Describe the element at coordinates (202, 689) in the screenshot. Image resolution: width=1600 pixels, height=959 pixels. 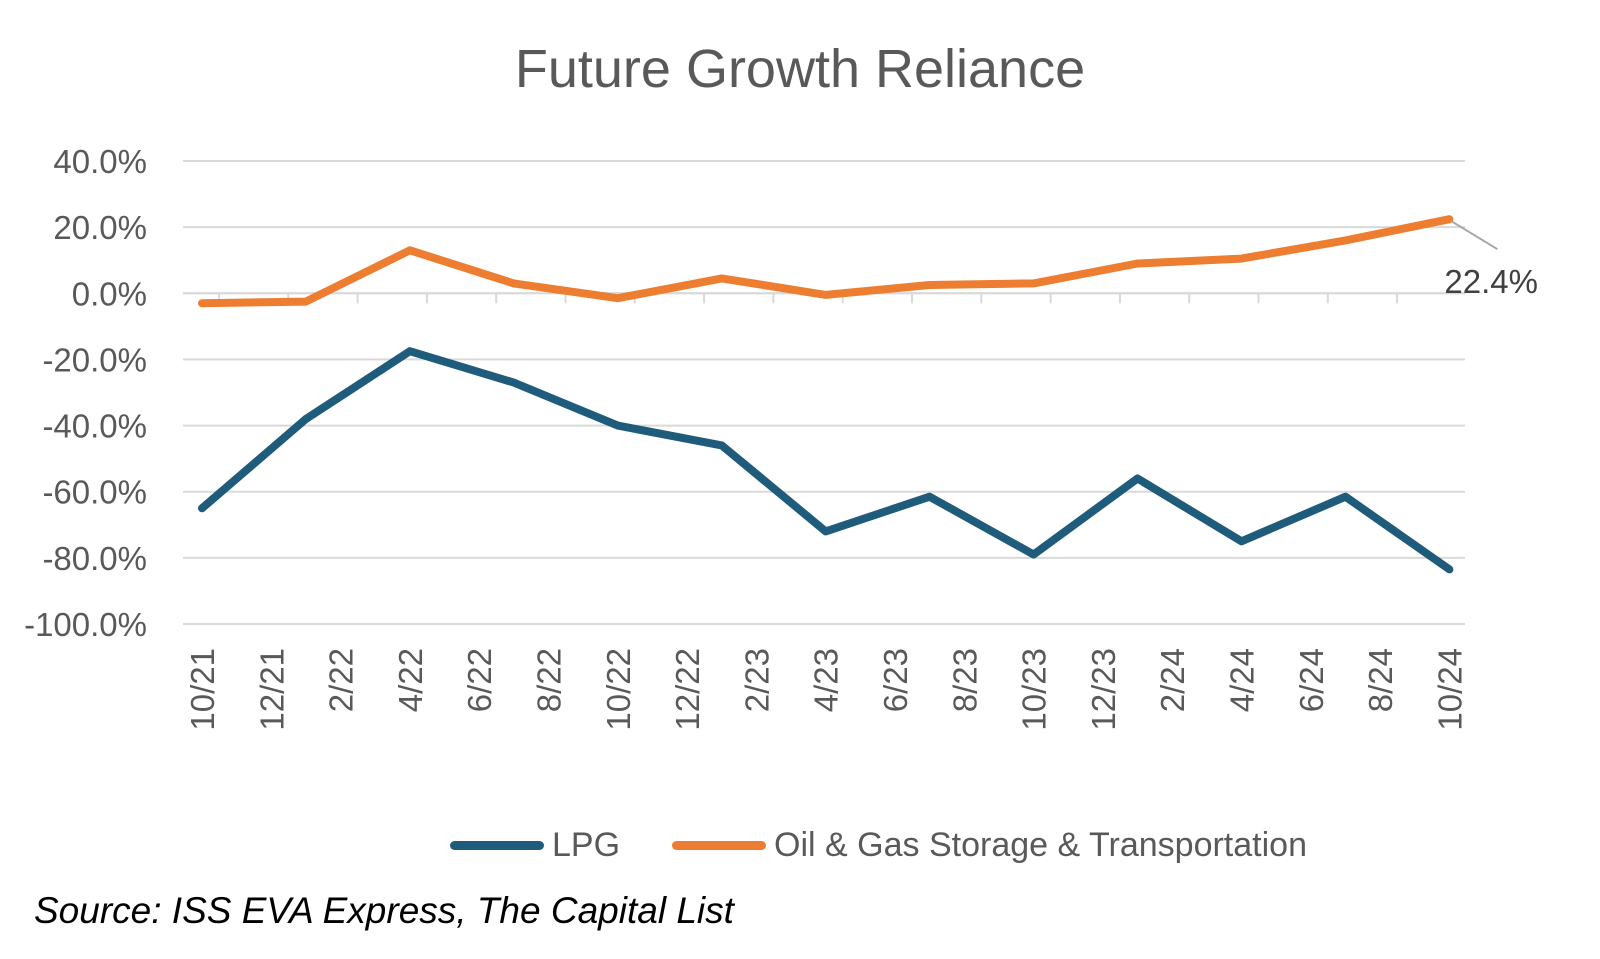
I see `x-tick-label: 10/21` at that location.